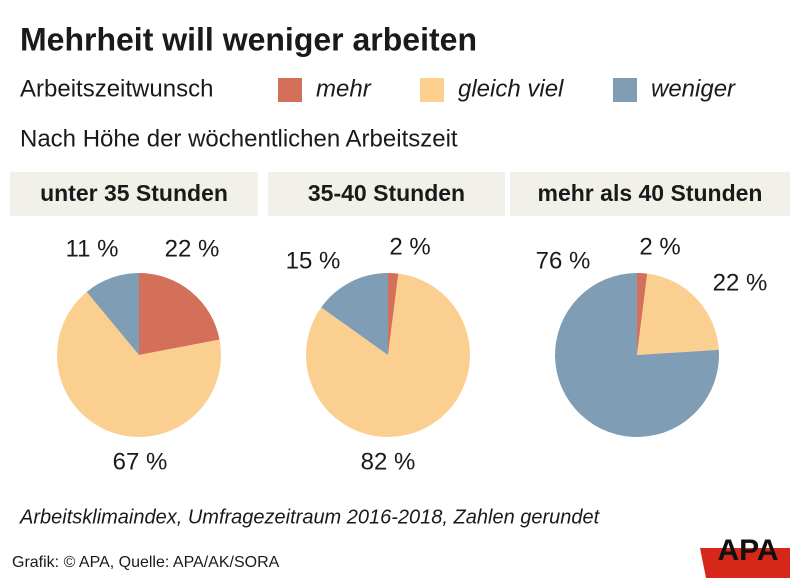 This screenshot has width=800, height=584. Describe the element at coordinates (116, 88) in the screenshot. I see `legend-title: Arbeitszeitwunsch` at that location.